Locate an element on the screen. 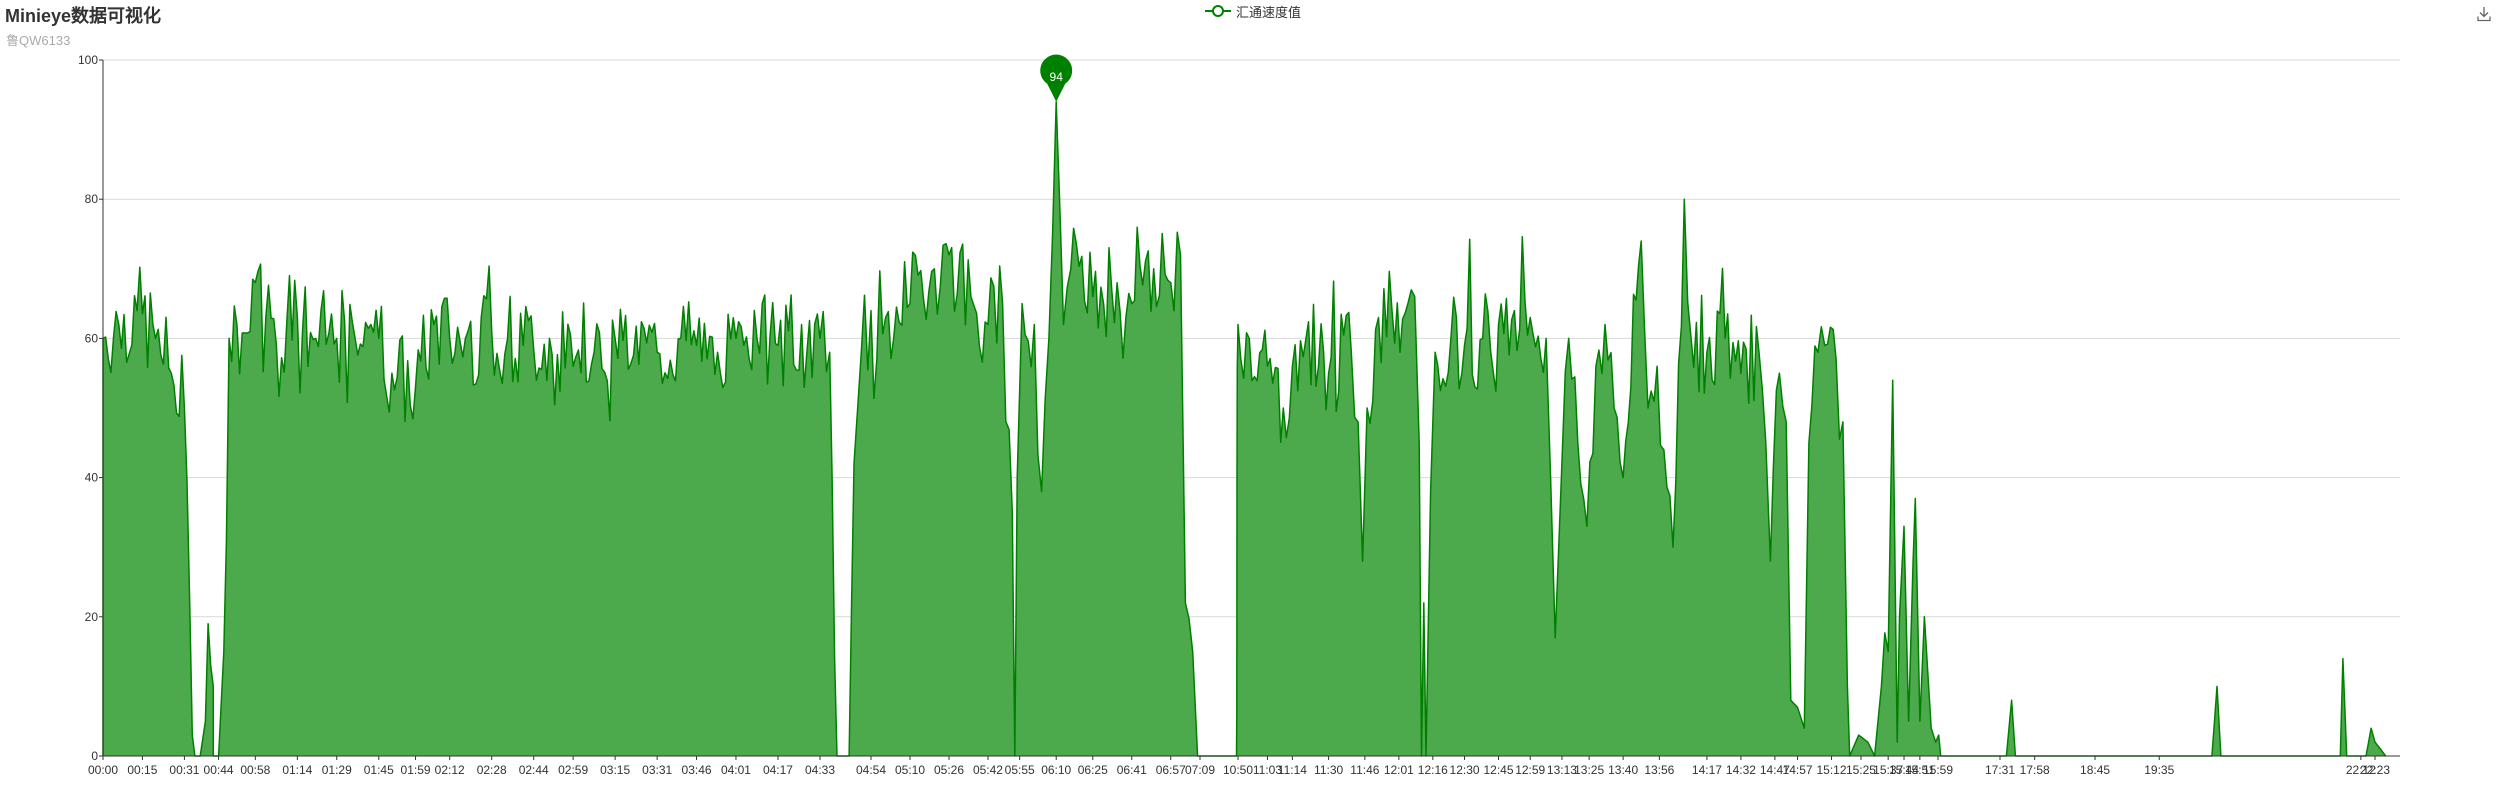 The width and height of the screenshot is (2500, 800). y-tick-label: 60 is located at coordinates (92, 338).